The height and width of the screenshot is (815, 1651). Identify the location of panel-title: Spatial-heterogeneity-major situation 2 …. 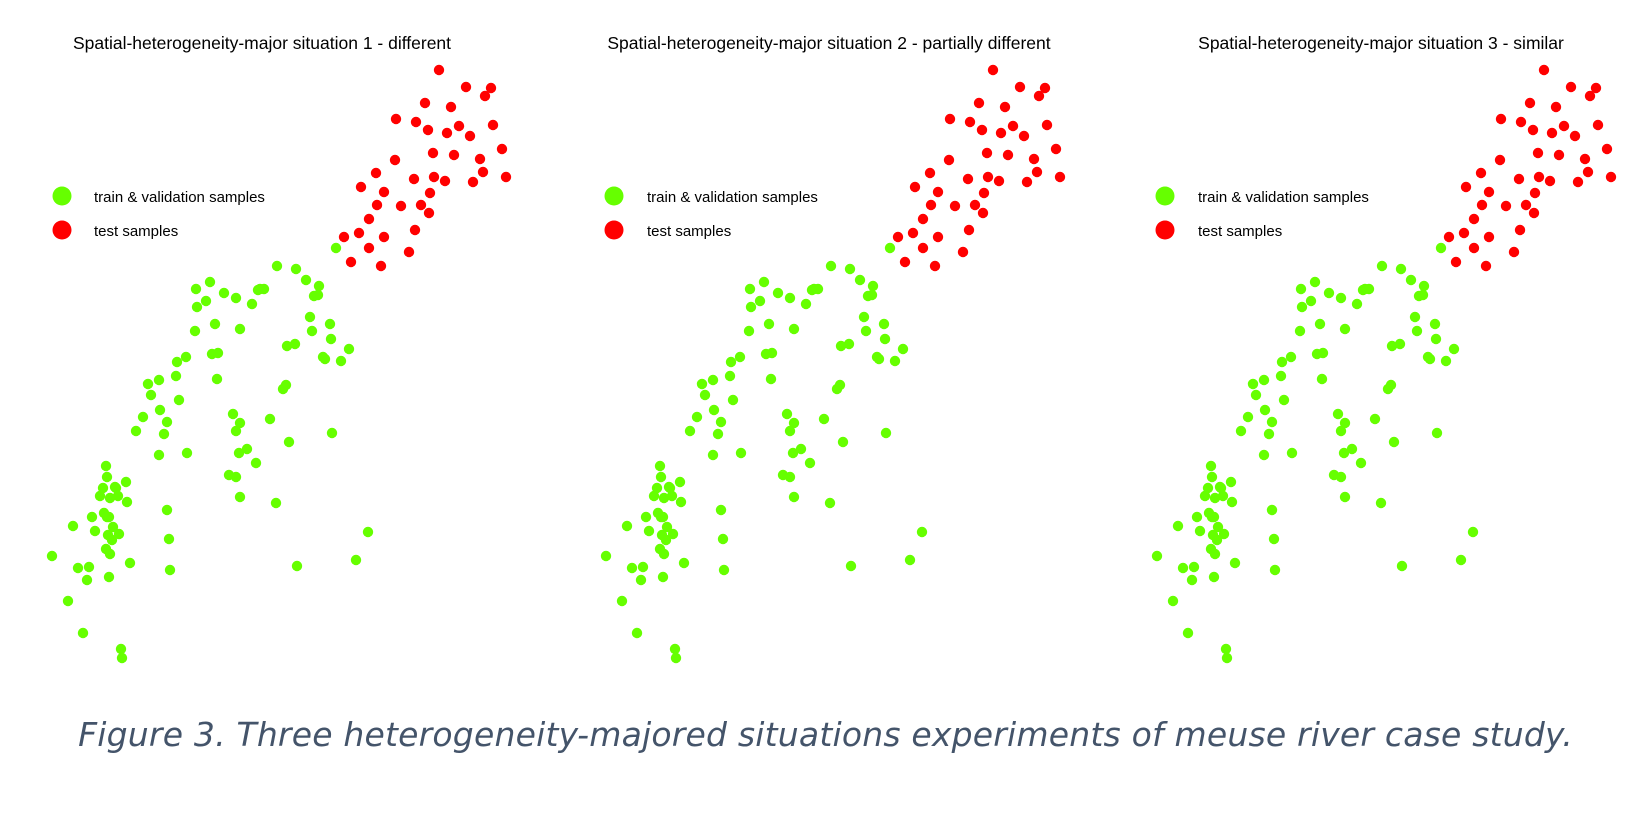
(828, 43).